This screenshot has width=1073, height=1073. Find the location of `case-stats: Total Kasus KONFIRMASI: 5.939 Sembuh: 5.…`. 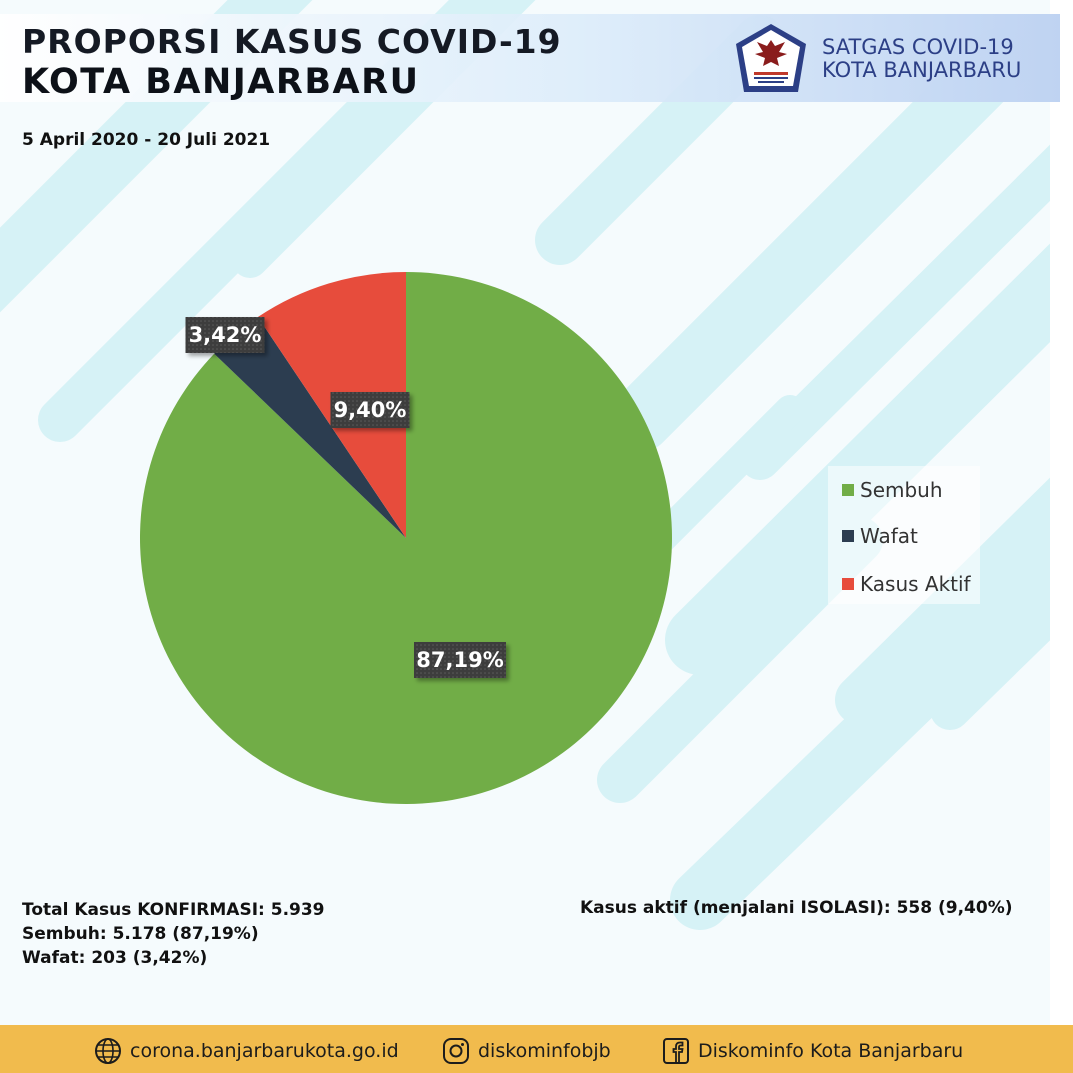

case-stats: Total Kasus KONFIRMASI: 5.939 Sembuh: 5.… is located at coordinates (173, 934).